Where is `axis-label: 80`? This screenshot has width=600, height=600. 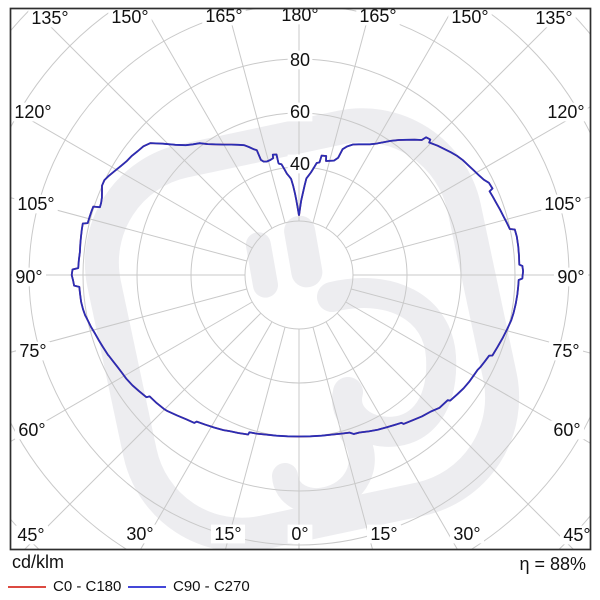
axis-label: 80 is located at coordinates (300, 60).